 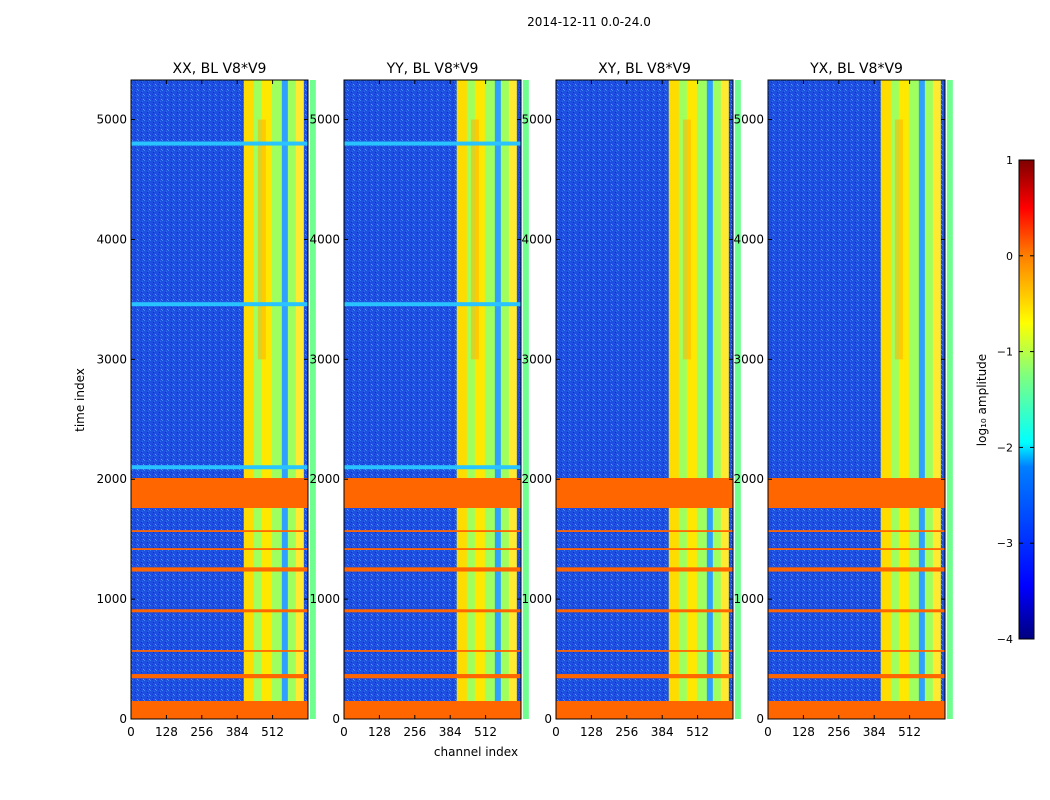 What do you see at coordinates (856, 69) in the screenshot?
I see `panel-title: YX, BL V8*V9` at bounding box center [856, 69].